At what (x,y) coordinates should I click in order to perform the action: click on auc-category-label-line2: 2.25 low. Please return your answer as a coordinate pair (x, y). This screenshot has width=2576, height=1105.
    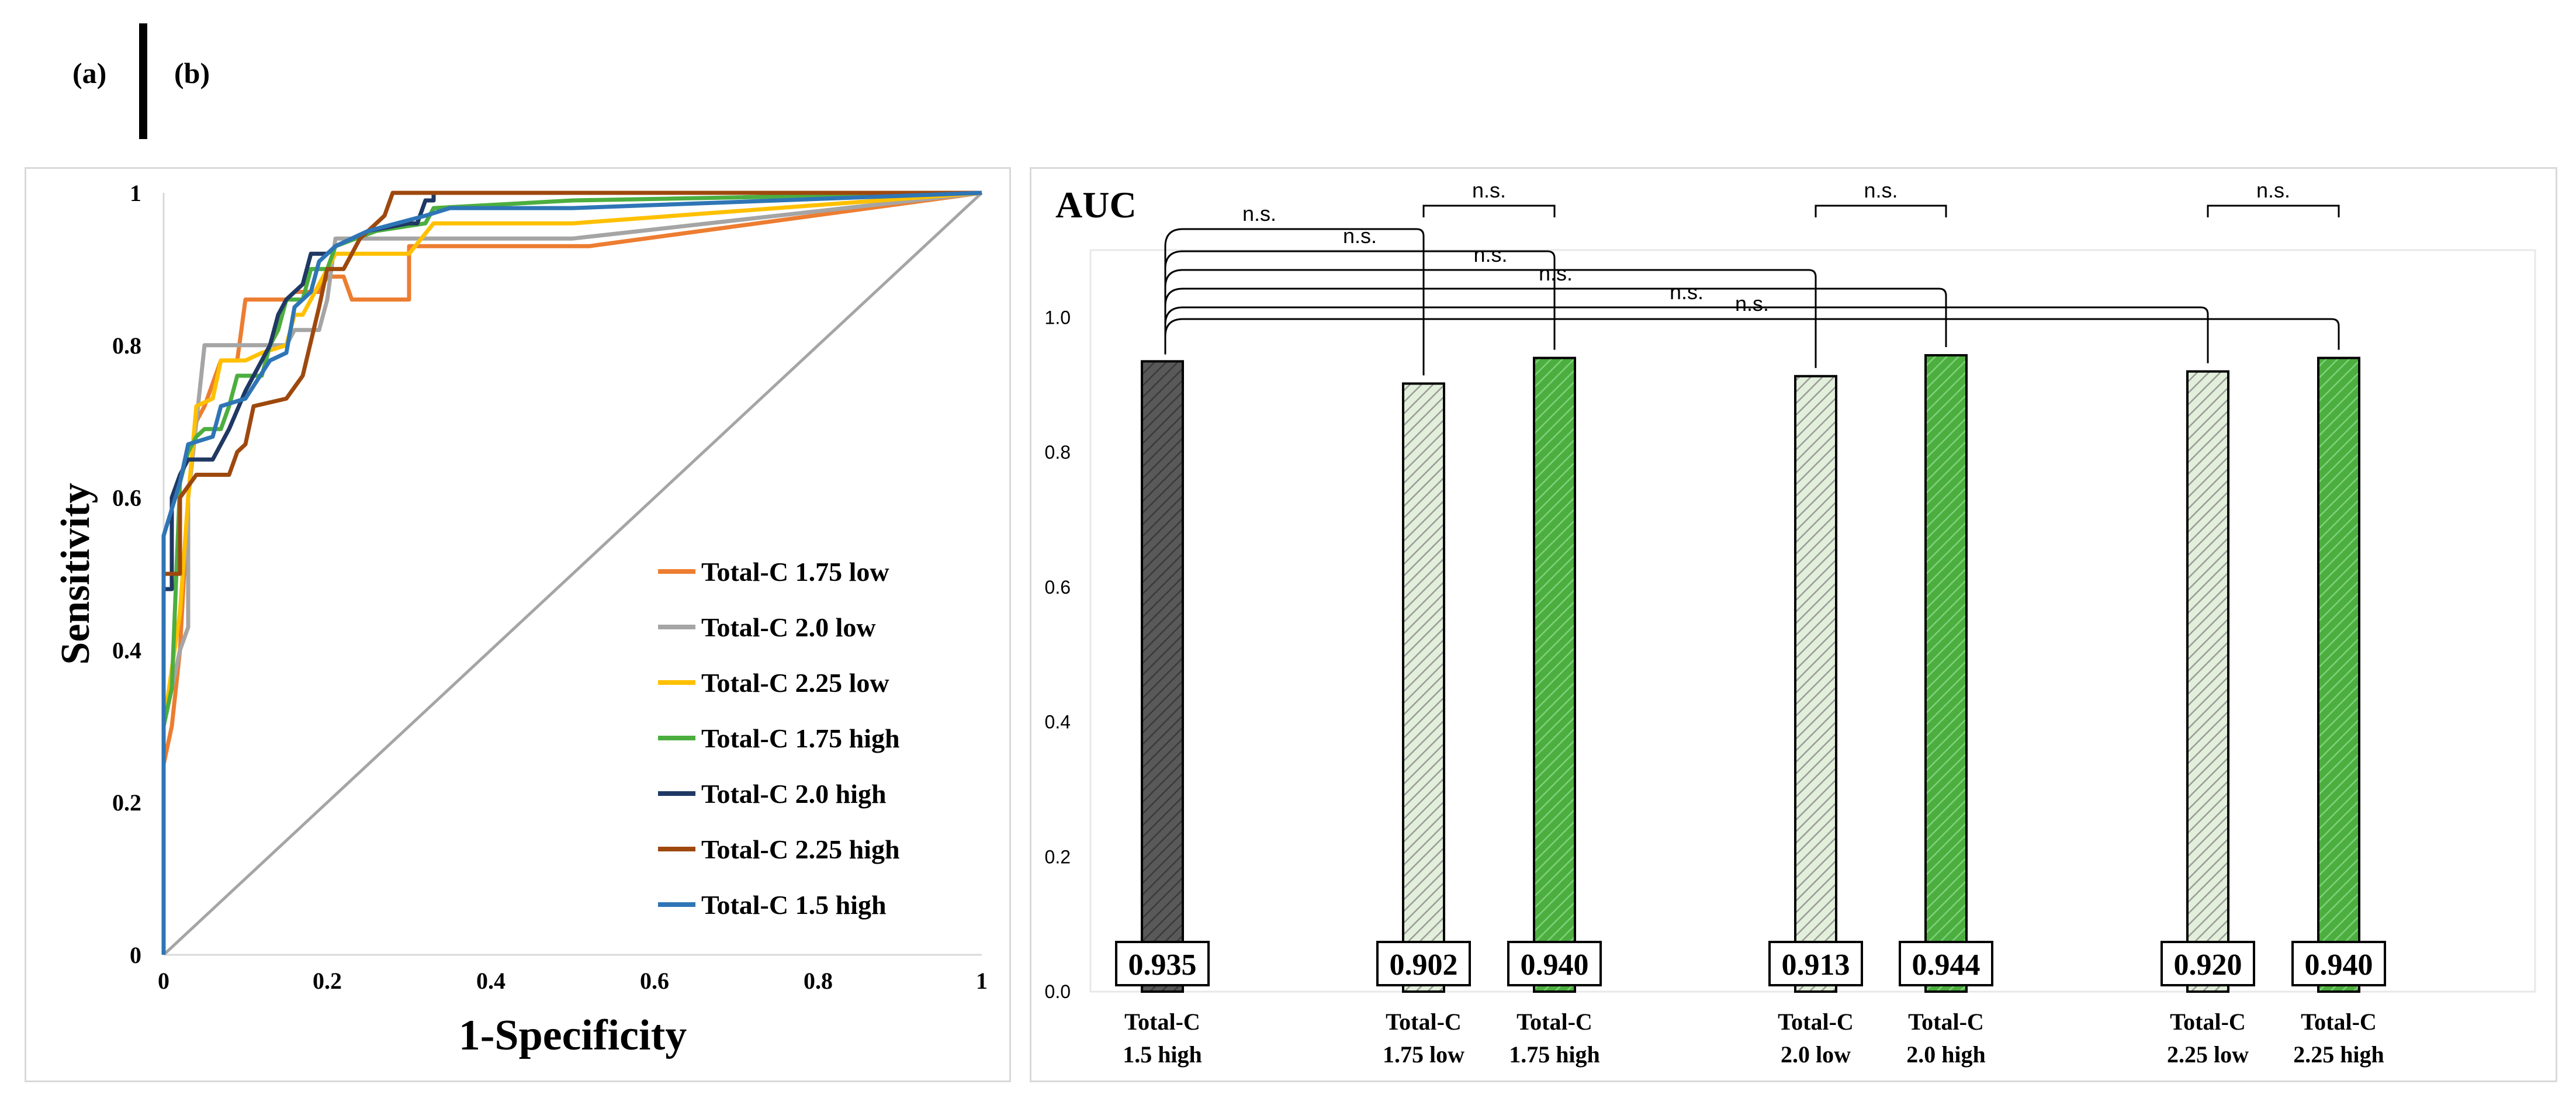
    Looking at the image, I should click on (2208, 1054).